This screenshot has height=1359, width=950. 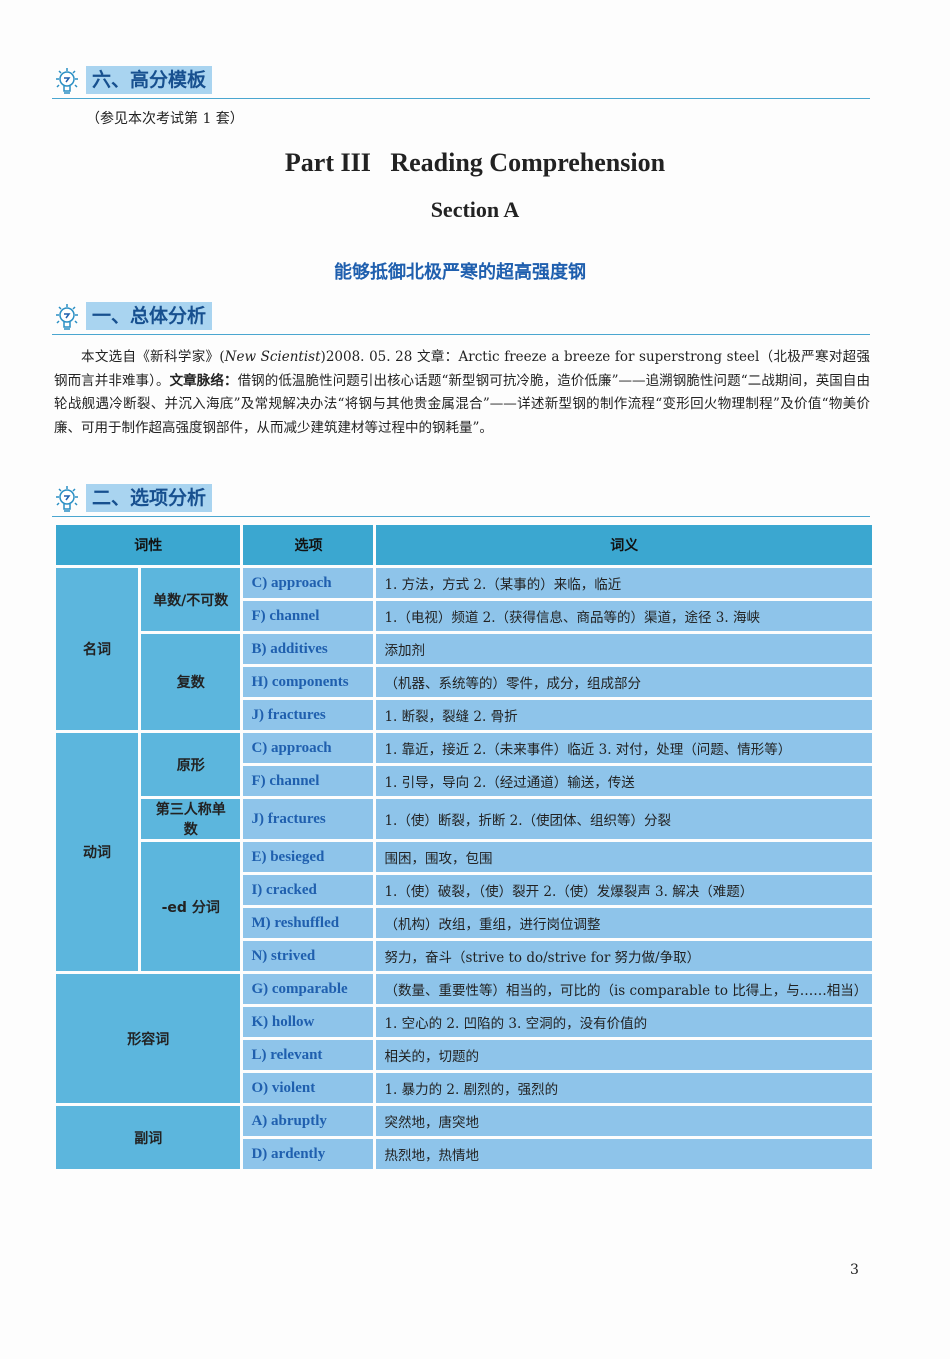 What do you see at coordinates (149, 316) in the screenshot?
I see `section-title: 一、总体分析` at bounding box center [149, 316].